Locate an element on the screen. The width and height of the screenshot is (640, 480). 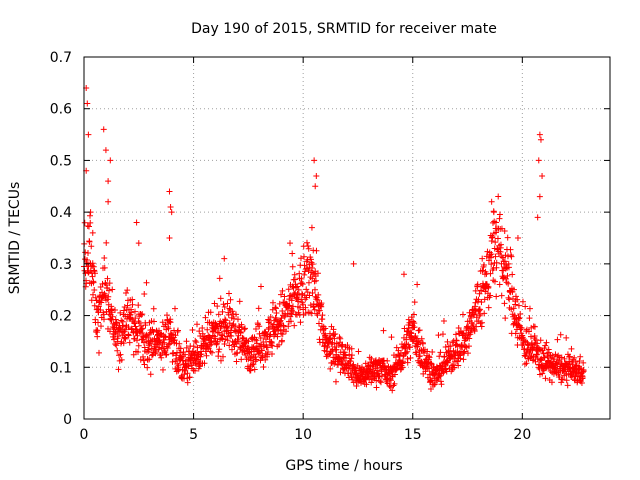
x-tick-label: 10 is located at coordinates (303, 435).